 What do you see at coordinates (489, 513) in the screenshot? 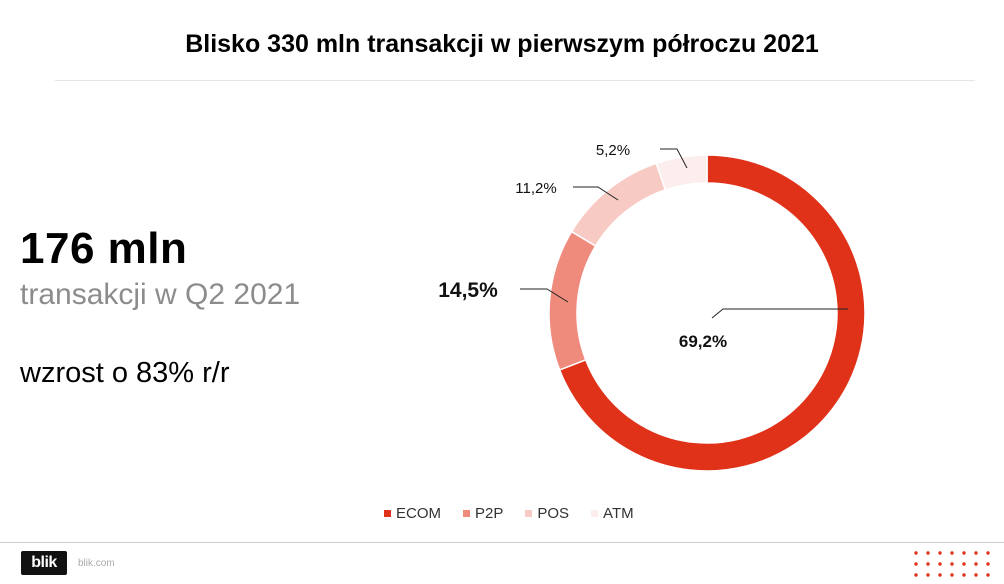
I see `legend-label-p2p: P2P` at bounding box center [489, 513].